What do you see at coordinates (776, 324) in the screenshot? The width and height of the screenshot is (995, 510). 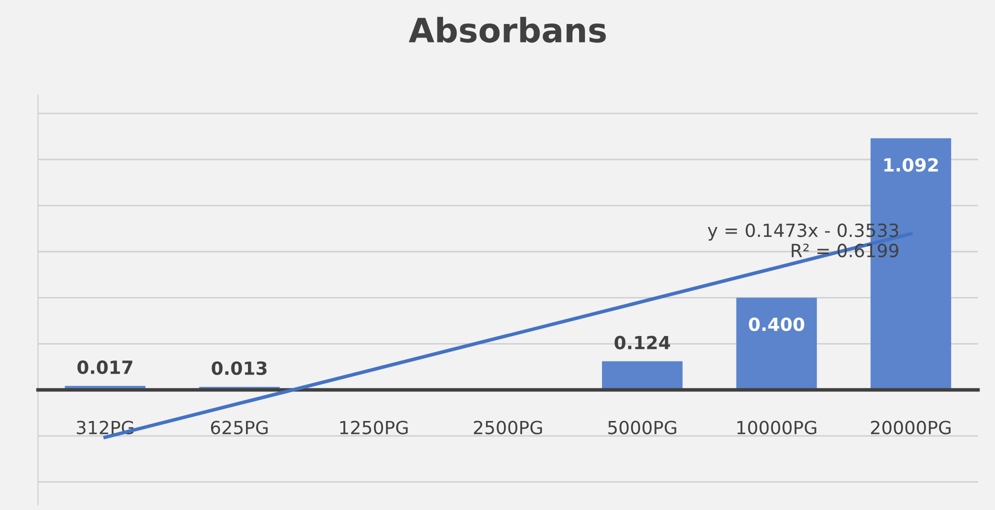 I see `data-label: 0.400` at bounding box center [776, 324].